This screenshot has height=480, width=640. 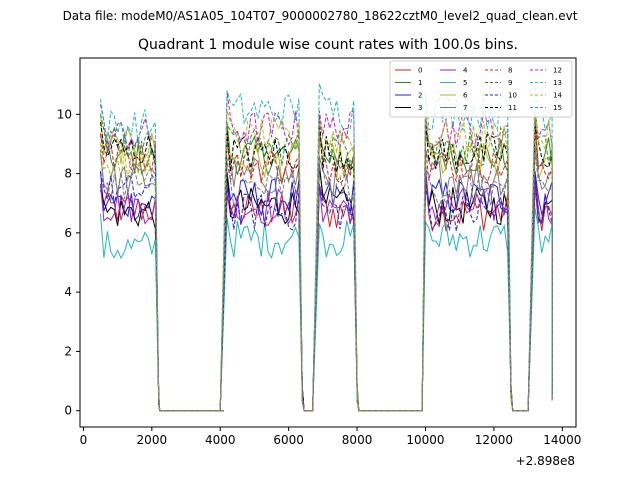 What do you see at coordinates (420, 96) in the screenshot?
I see `legend-label-2: 2` at bounding box center [420, 96].